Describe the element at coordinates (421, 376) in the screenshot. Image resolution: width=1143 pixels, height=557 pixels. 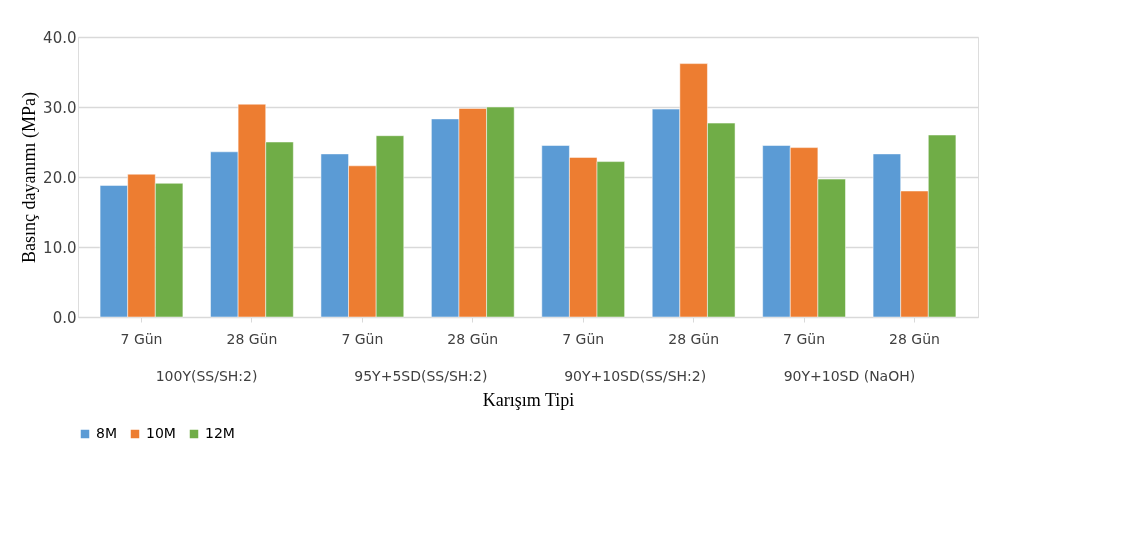
I see `text: 95Y+5SD(SS/SH:2)` at that location.